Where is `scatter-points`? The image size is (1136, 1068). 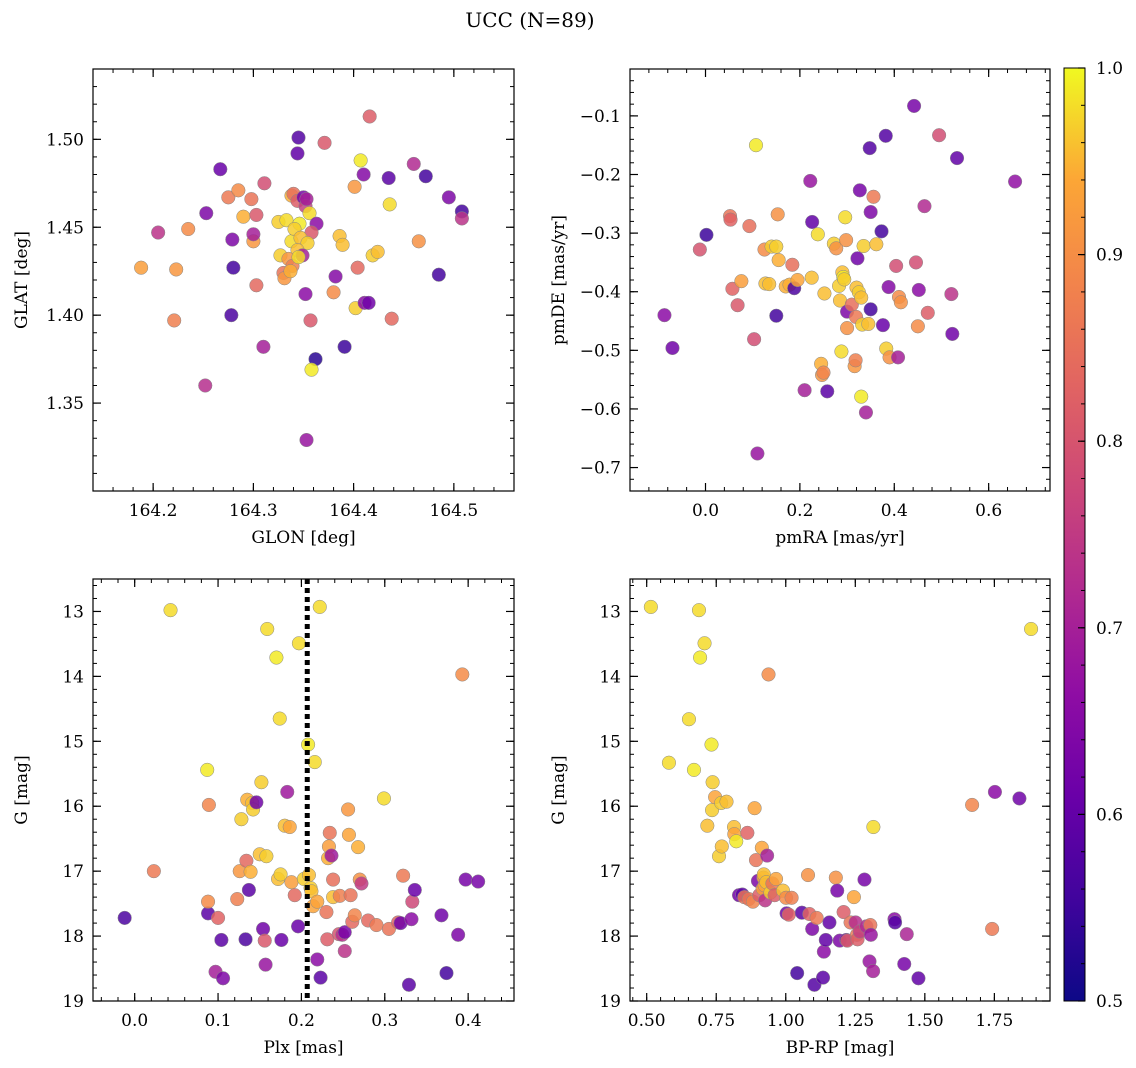 scatter-points is located at coordinates (301, 795).